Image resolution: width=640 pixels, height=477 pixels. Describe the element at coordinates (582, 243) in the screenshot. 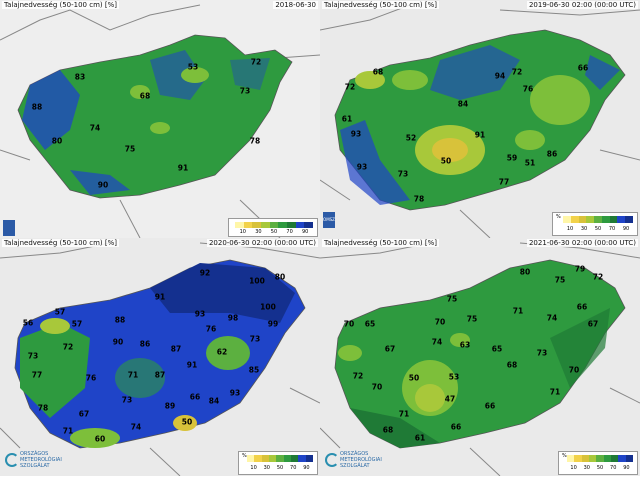

I see `panel-date: 2021-06-30 02:00 (00:00 UTC)` at that location.